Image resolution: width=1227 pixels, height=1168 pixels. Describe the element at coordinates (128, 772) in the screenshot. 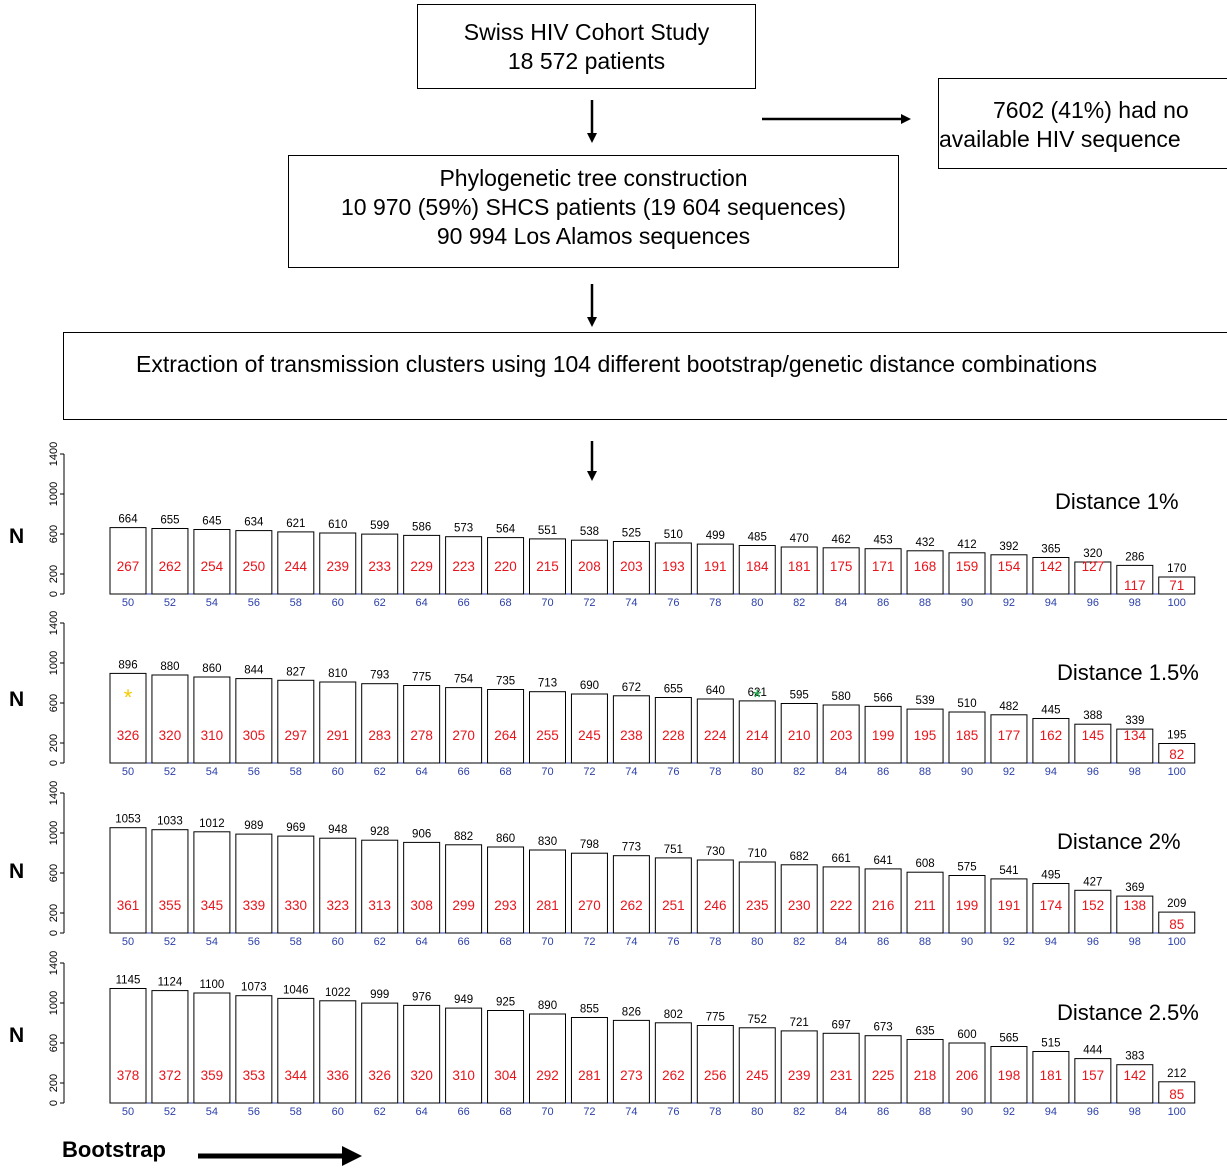

I see `panel-2-x-tick-label: 50` at that location.